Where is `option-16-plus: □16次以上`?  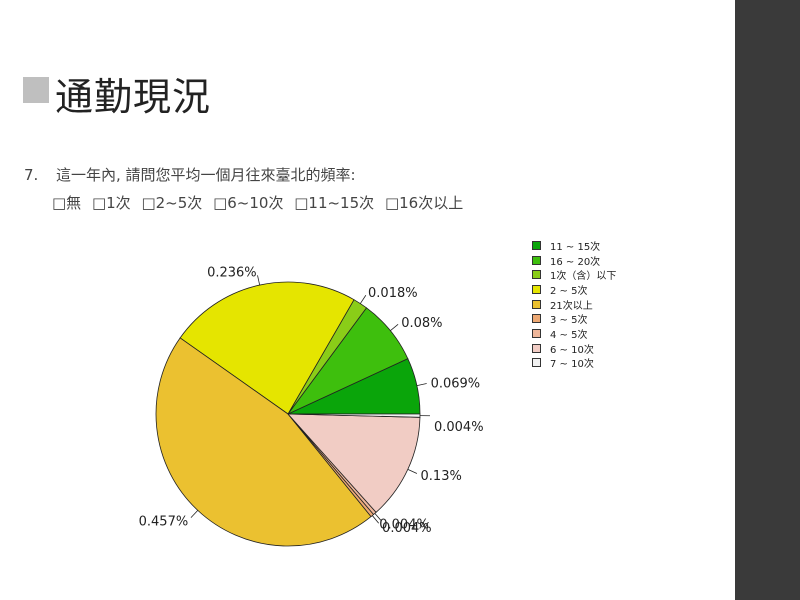 option-16-plus: □16次以上 is located at coordinates (424, 203).